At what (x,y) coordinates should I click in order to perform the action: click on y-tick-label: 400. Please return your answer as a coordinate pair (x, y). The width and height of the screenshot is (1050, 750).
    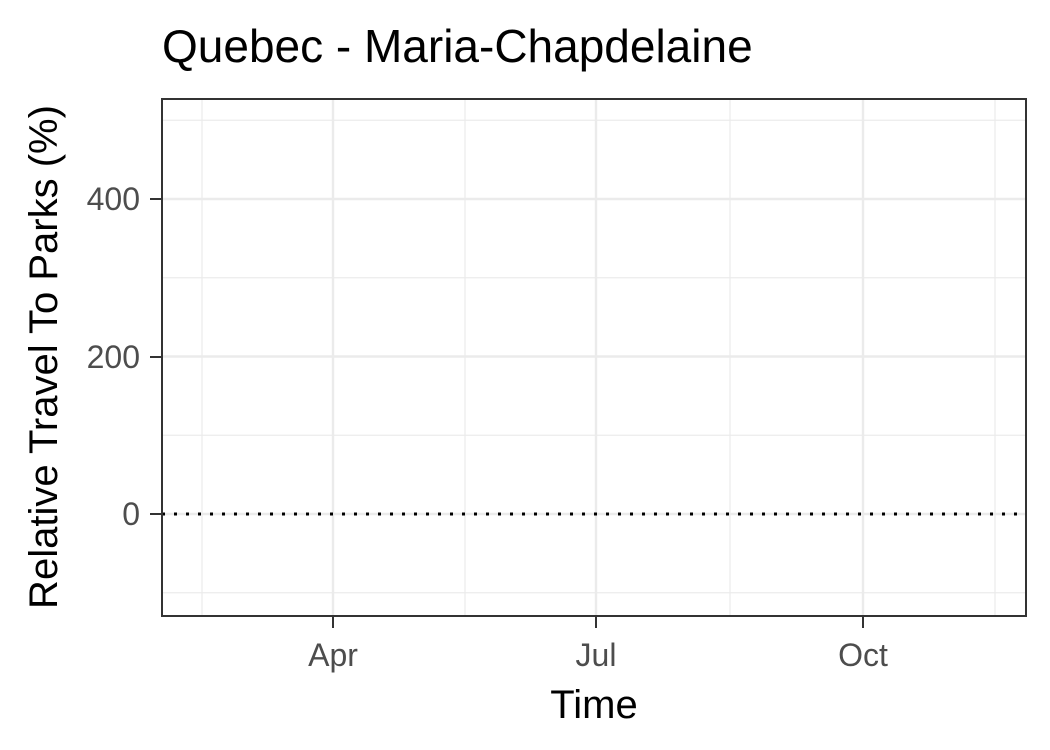
    Looking at the image, I should click on (113, 199).